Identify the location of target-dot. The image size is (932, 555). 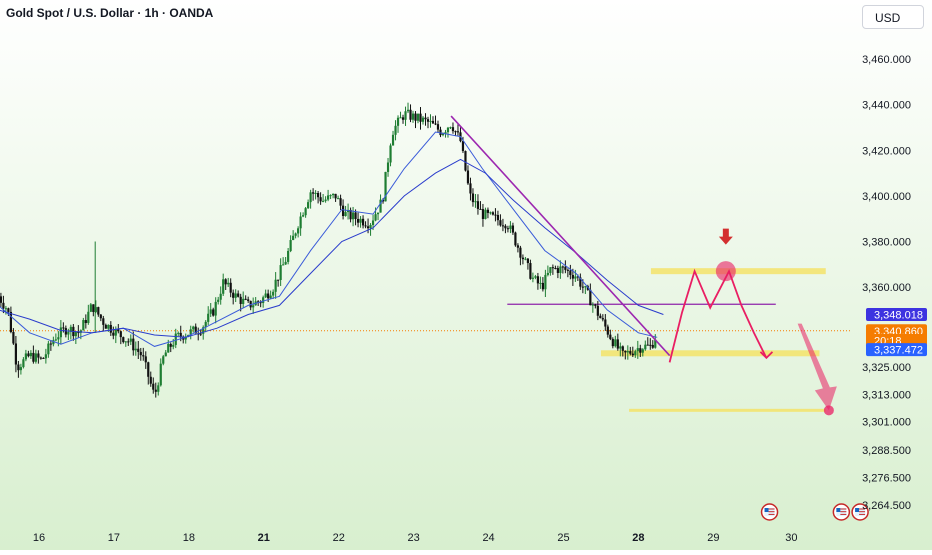
(828, 410).